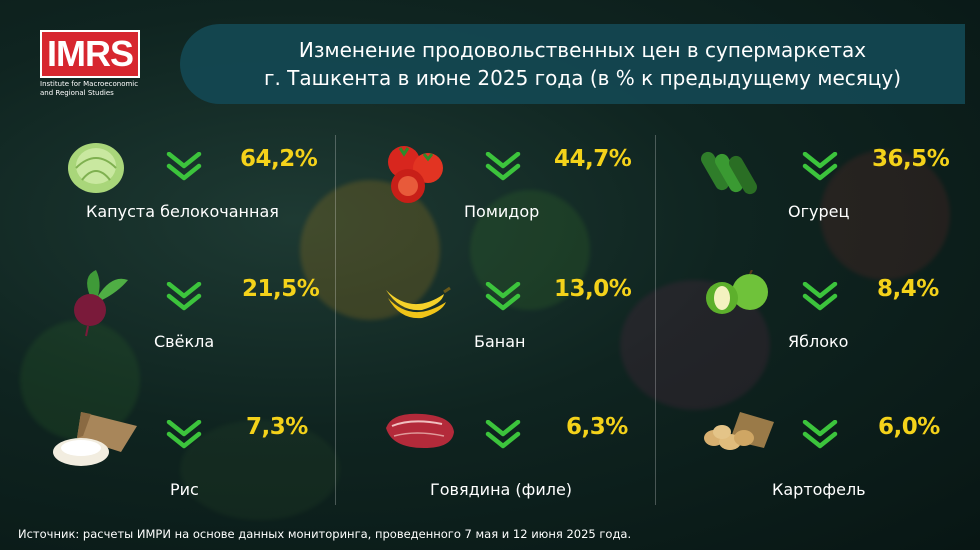 The width and height of the screenshot is (980, 550). I want to click on price-item-beet: 21,5% Свёкла, so click(212, 335).